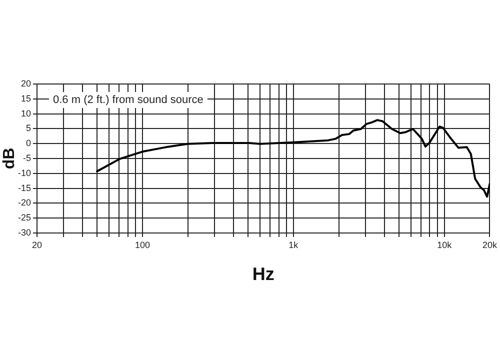 This screenshot has height=350, width=500. I want to click on y-tick-label: 5, so click(28, 128).